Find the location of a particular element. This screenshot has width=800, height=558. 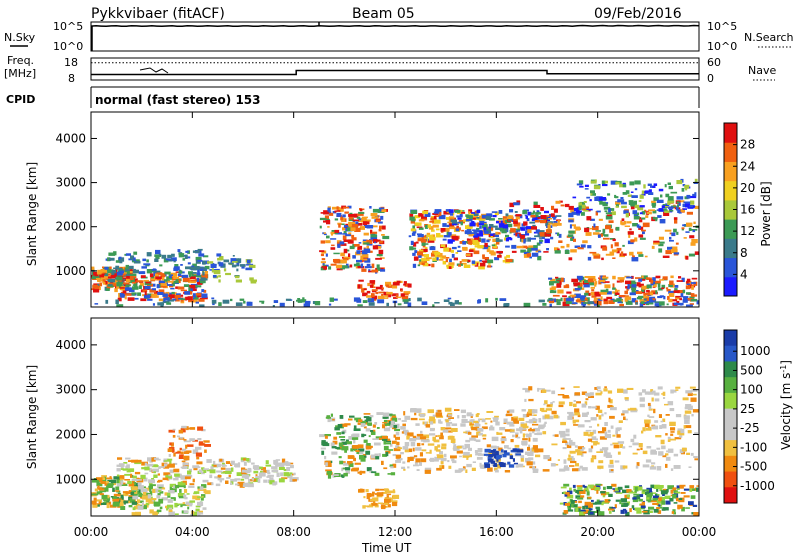

power-cell-2062 is located at coordinates (694, 300).